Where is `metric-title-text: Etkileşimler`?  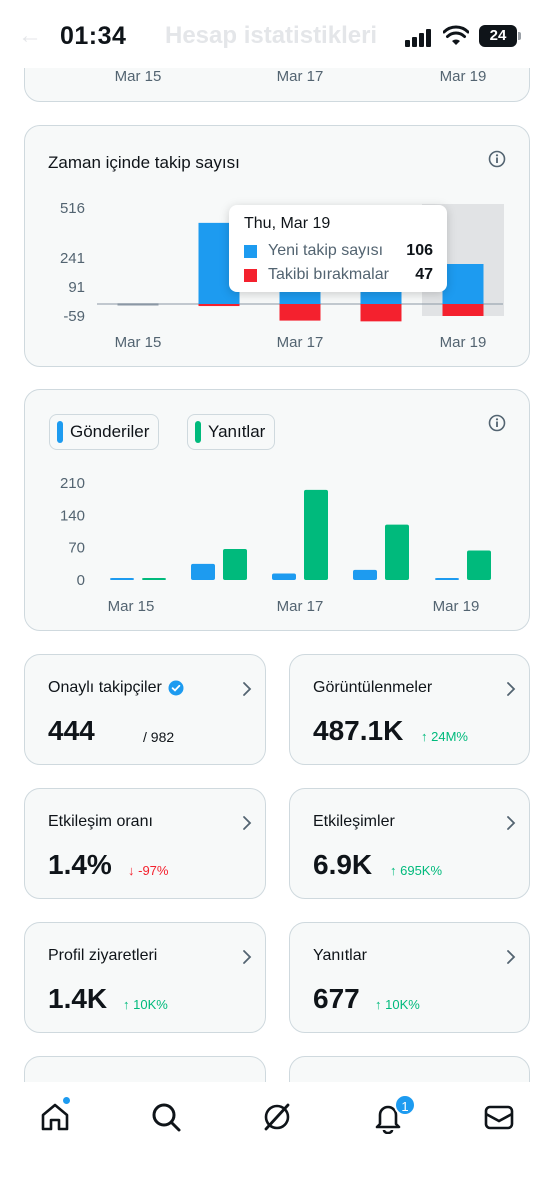
metric-title-text: Etkileşimler is located at coordinates (354, 821).